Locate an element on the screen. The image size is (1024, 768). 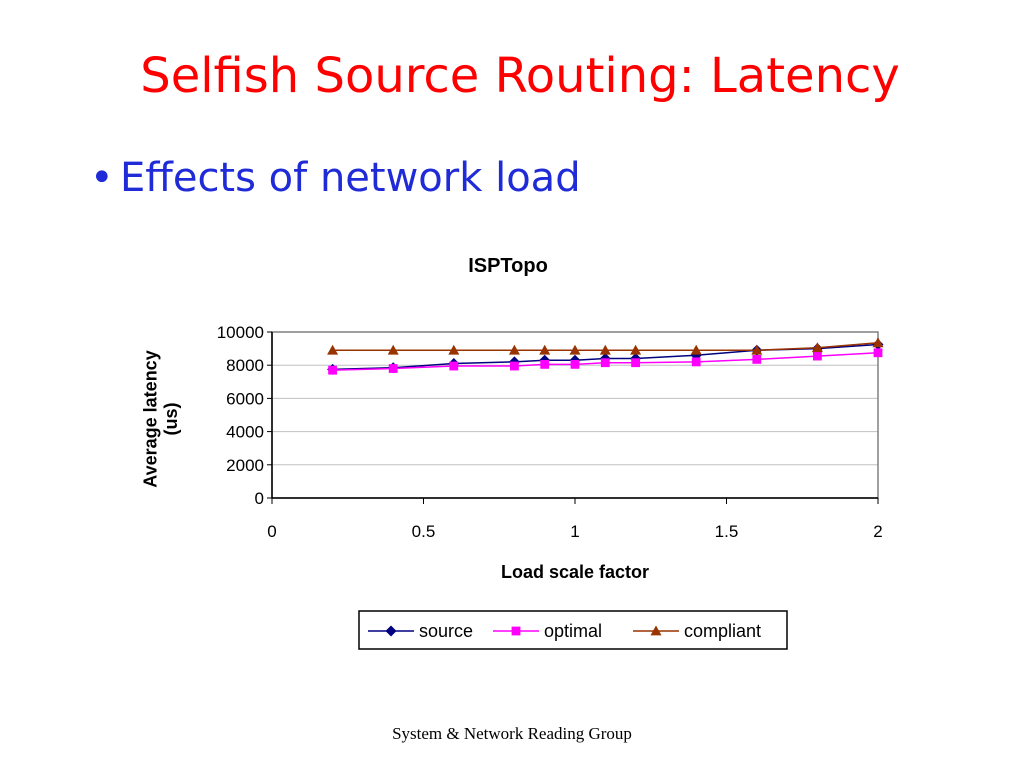
chart-series is located at coordinates (605, 356).